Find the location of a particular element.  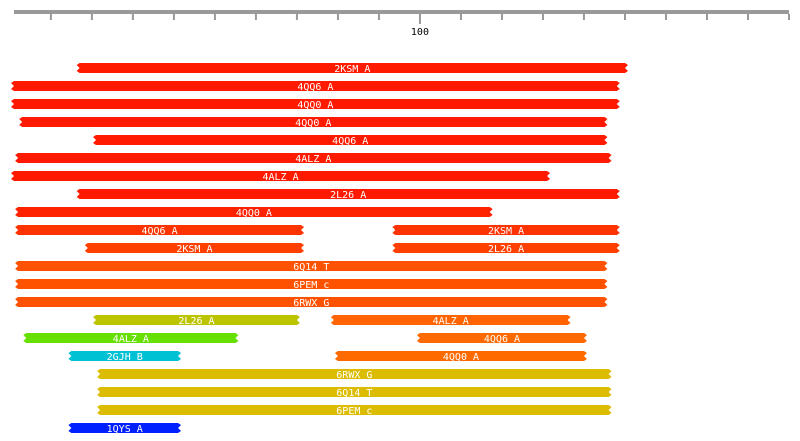

ruler is located at coordinates (401, 12).